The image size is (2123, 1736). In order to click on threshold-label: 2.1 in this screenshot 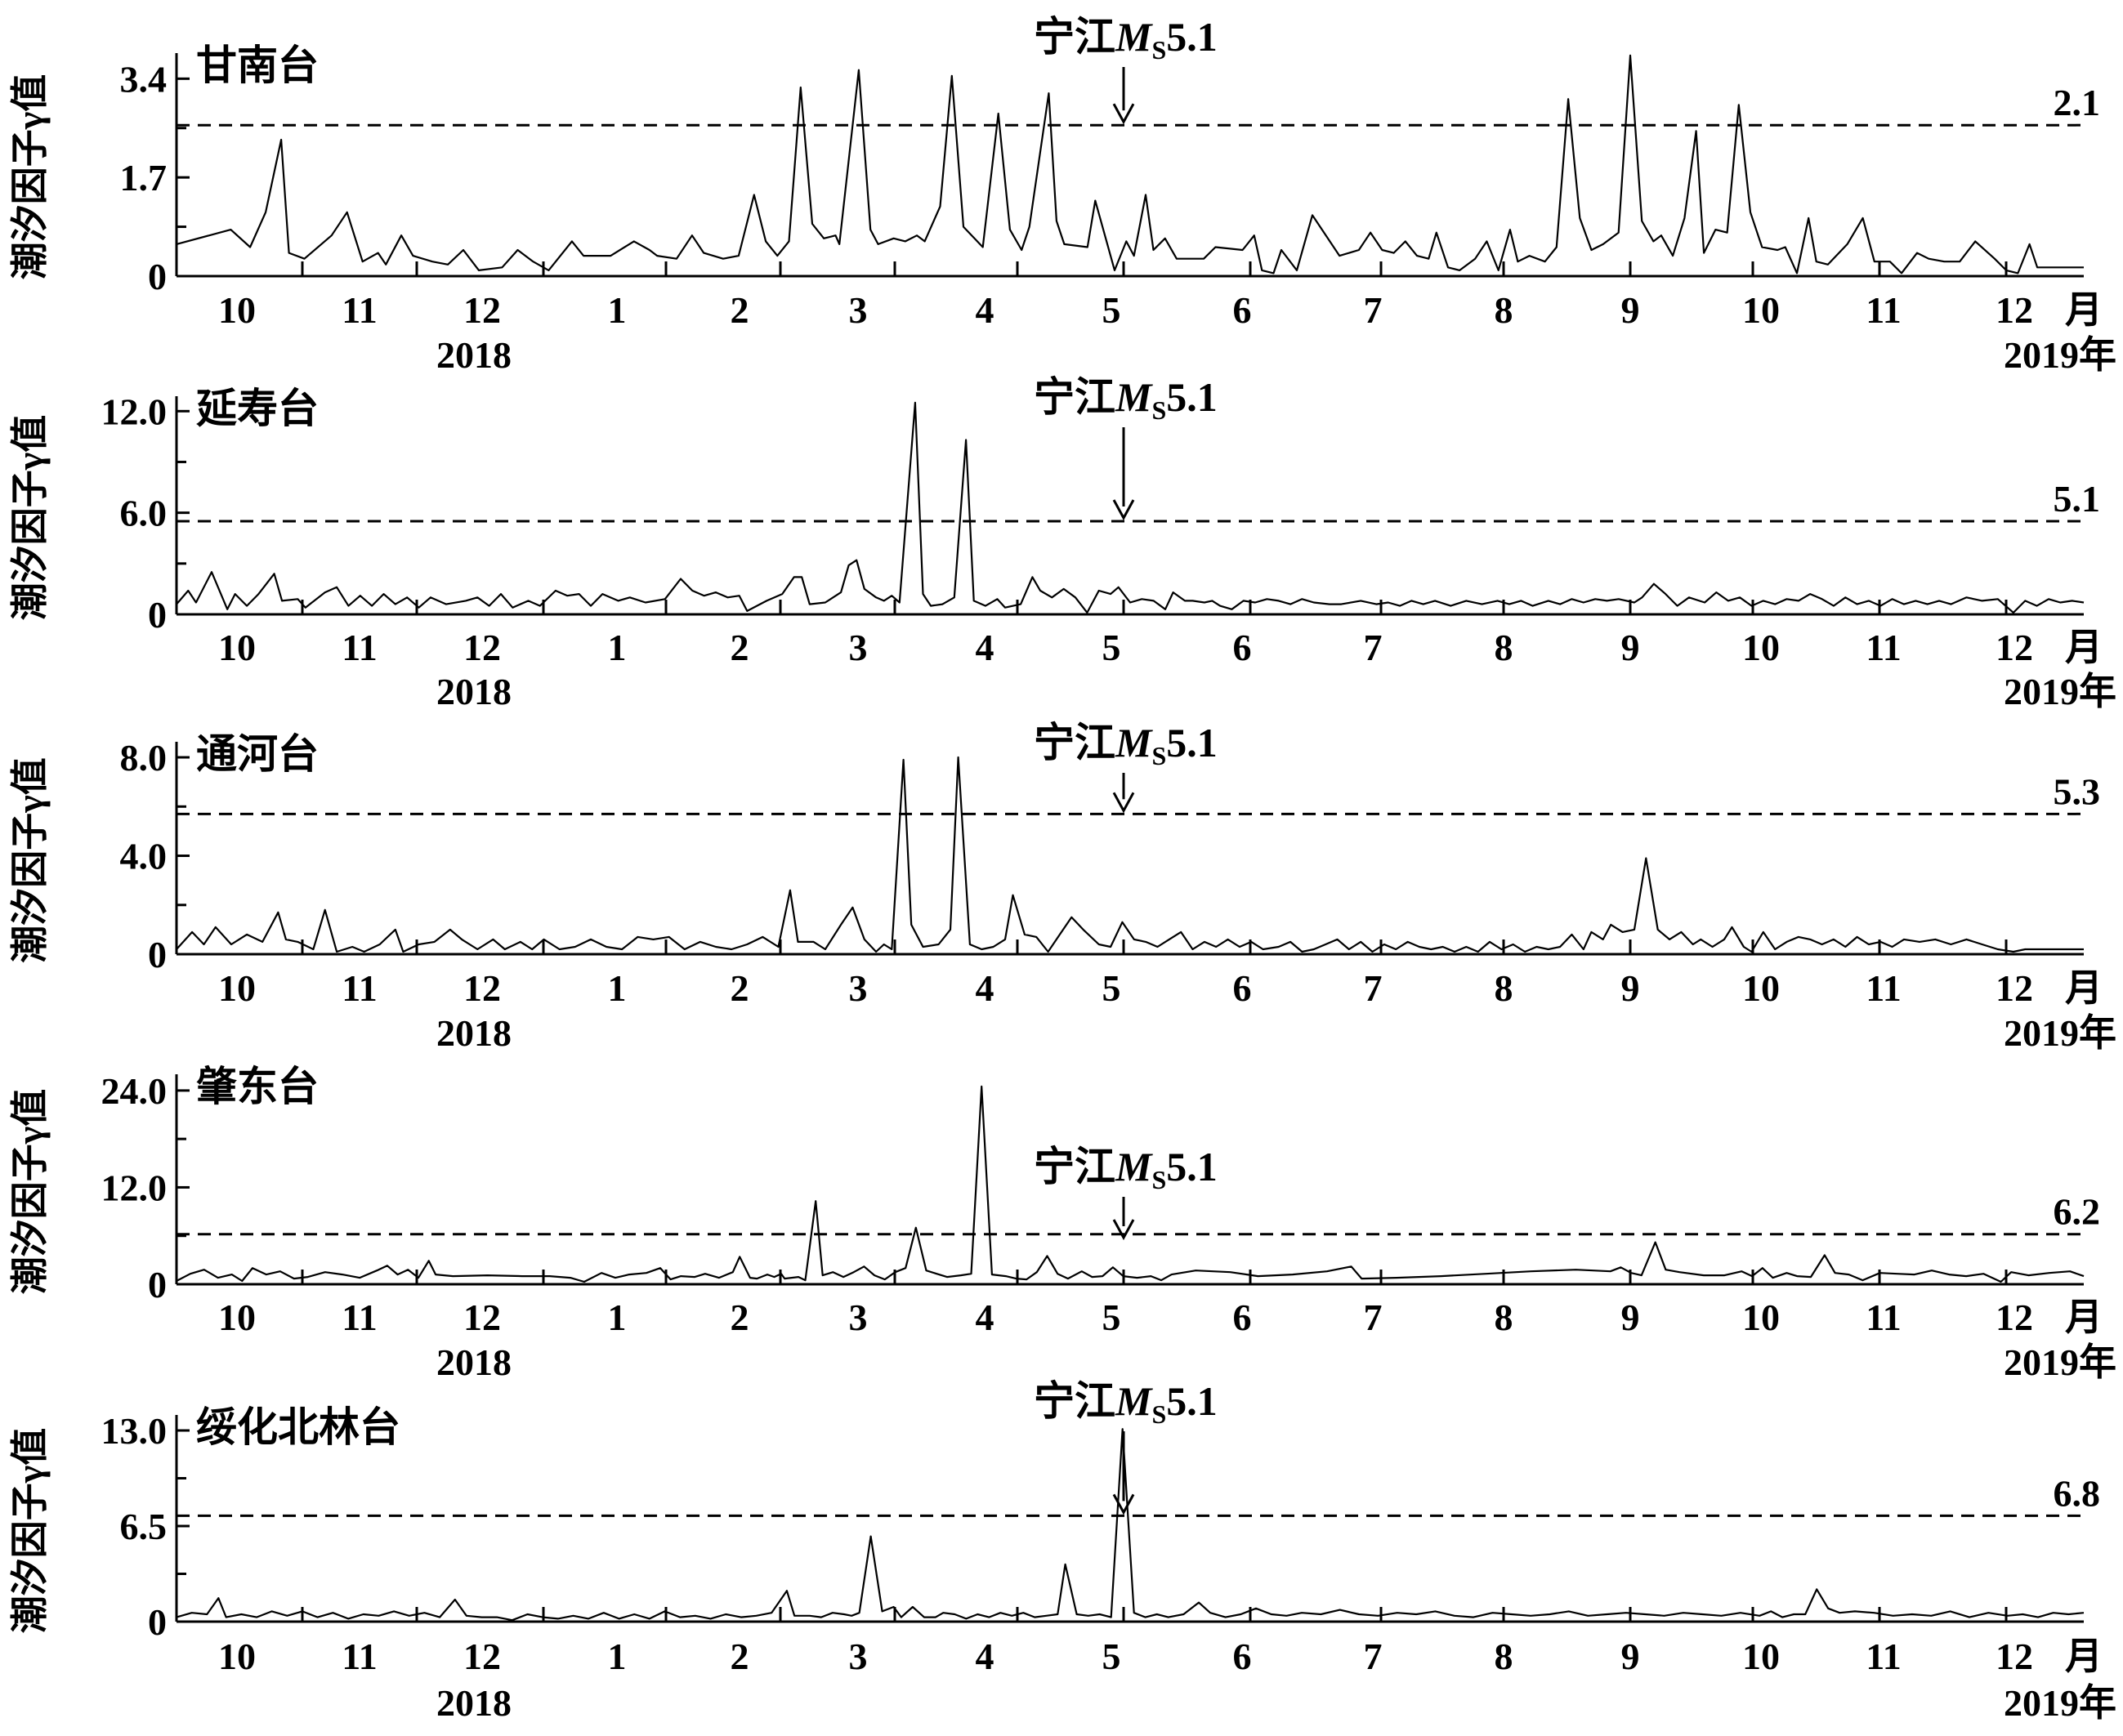, I will do `click(2077, 103)`.